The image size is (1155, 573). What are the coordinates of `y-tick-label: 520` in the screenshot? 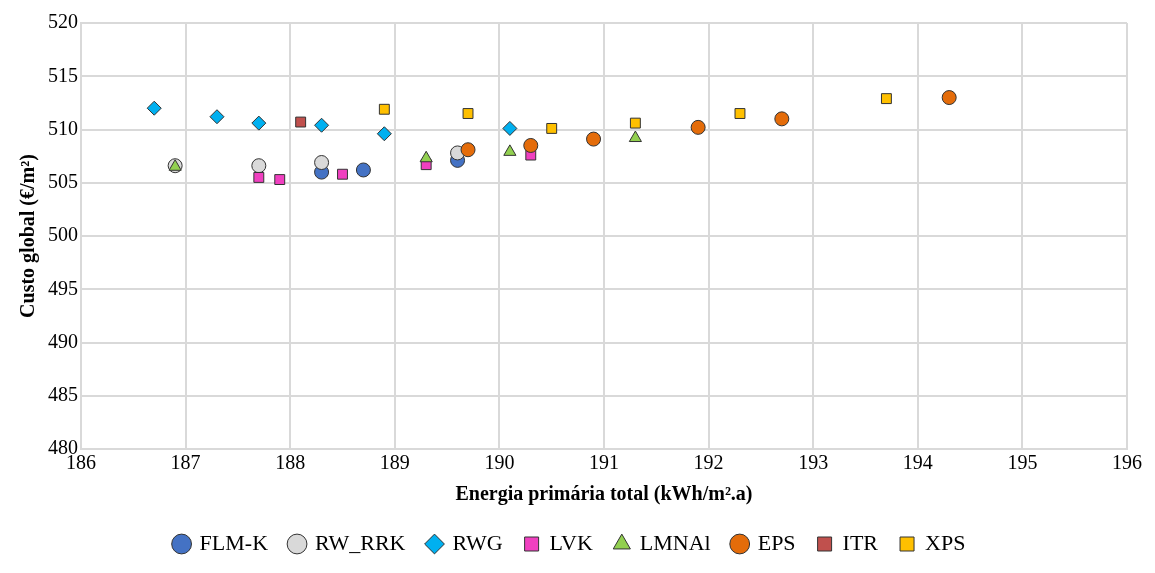 It's located at (63, 21).